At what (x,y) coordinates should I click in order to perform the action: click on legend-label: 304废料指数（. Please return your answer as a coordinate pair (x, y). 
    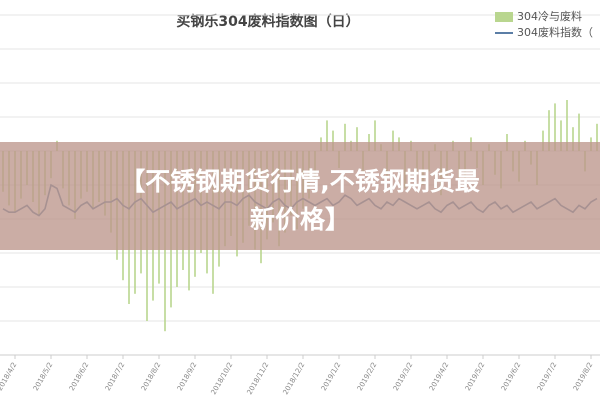
    Looking at the image, I should click on (555, 32).